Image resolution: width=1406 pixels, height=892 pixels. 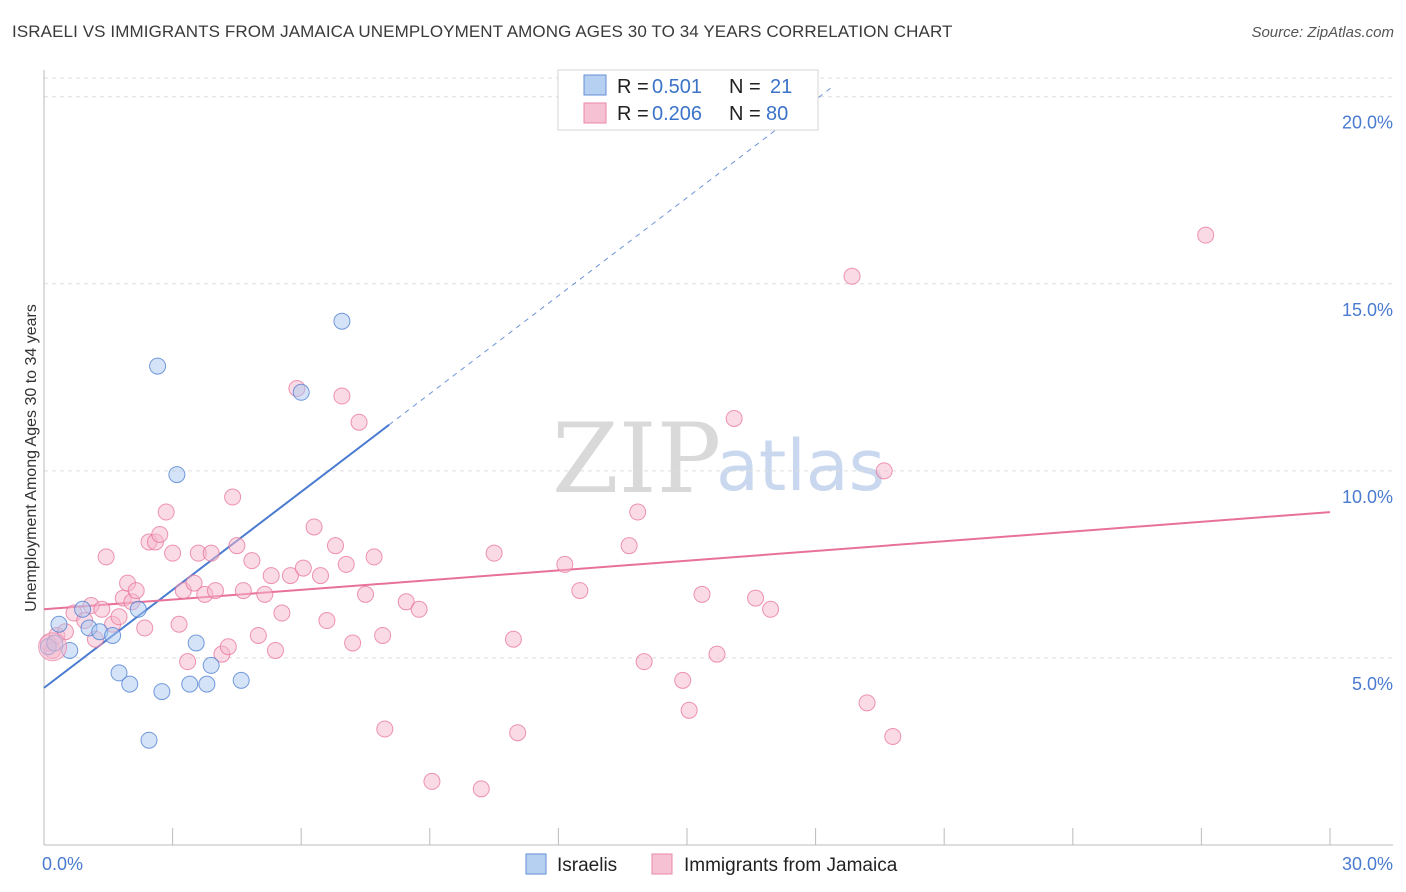 What do you see at coordinates (745, 87) in the screenshot?
I see `legend-n-label-1: N =` at bounding box center [745, 87].